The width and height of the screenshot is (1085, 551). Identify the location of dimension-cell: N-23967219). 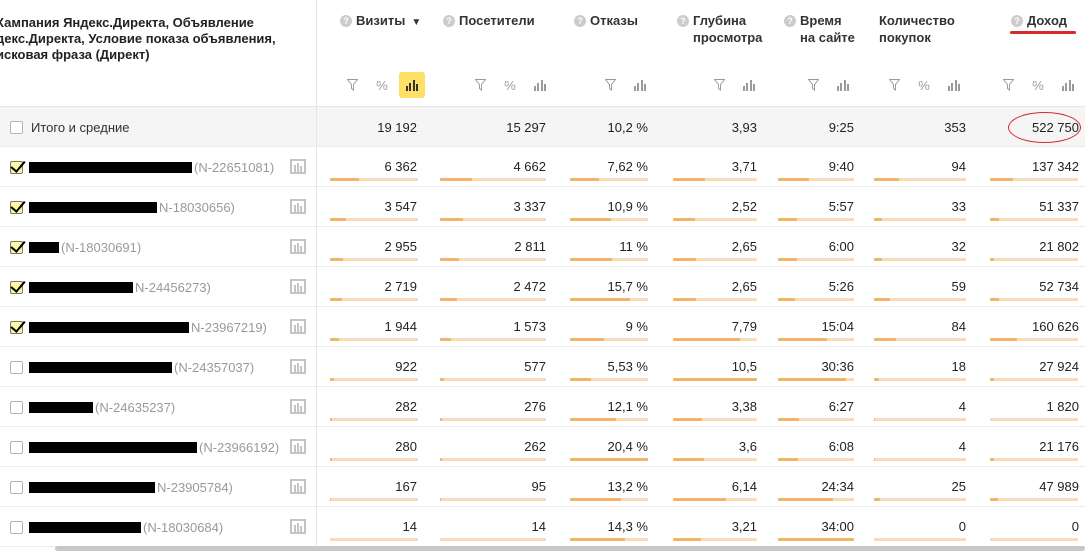
(158, 327).